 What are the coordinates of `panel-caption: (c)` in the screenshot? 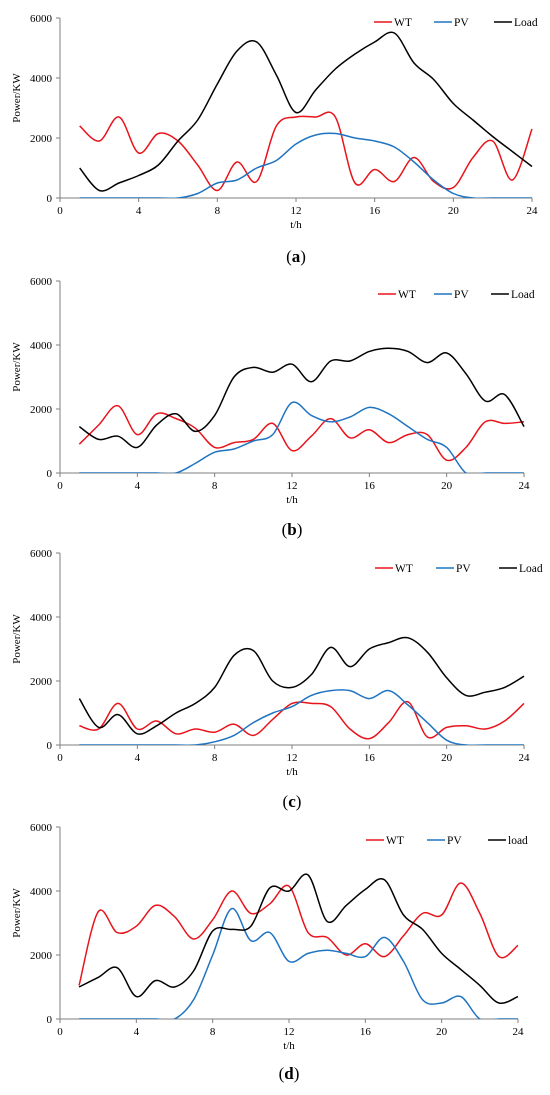 It's located at (292, 801).